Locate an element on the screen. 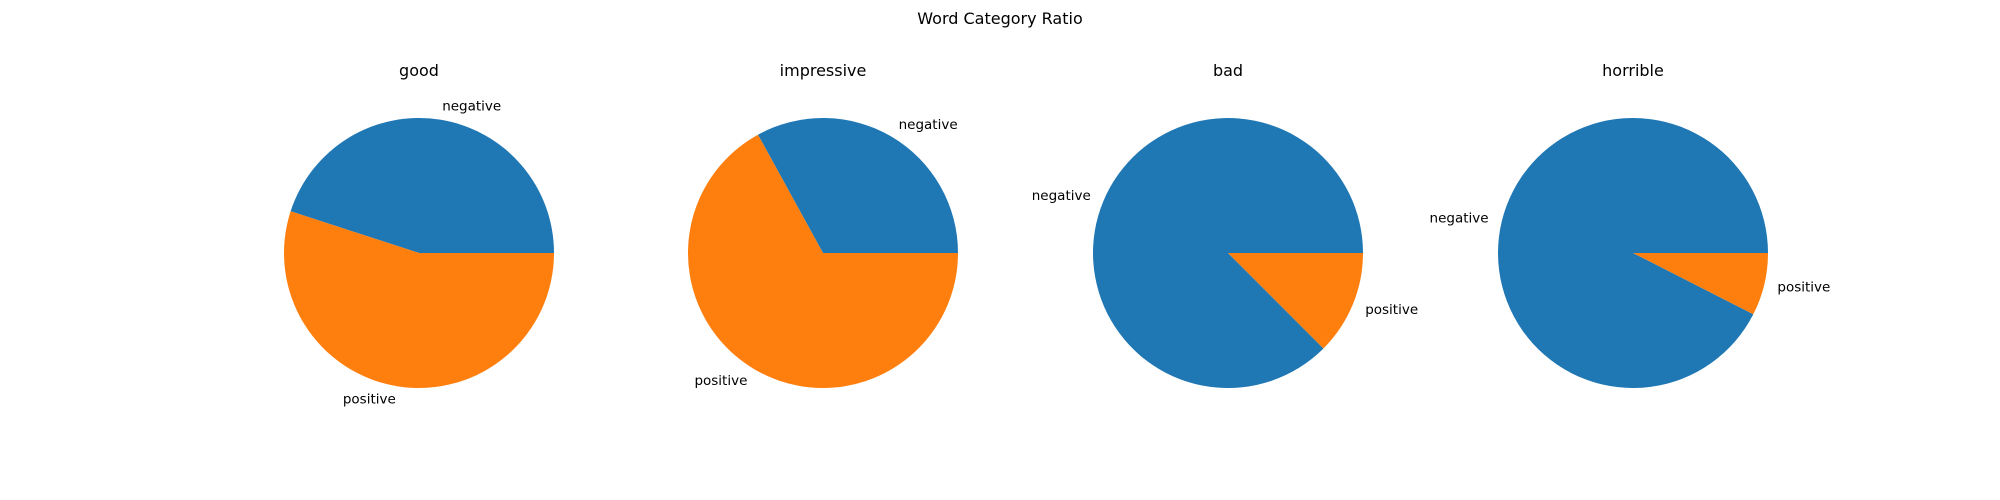 This screenshot has height=500, width=2000. pie-title: horrible is located at coordinates (1633, 70).